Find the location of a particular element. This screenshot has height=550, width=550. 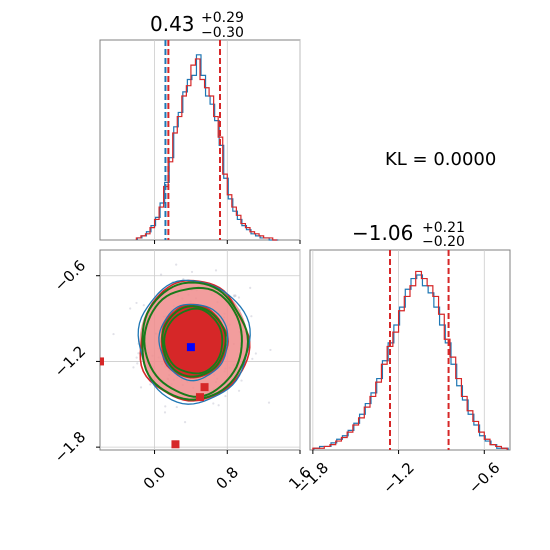

joint-contour-green-inner is located at coordinates (194, 341).